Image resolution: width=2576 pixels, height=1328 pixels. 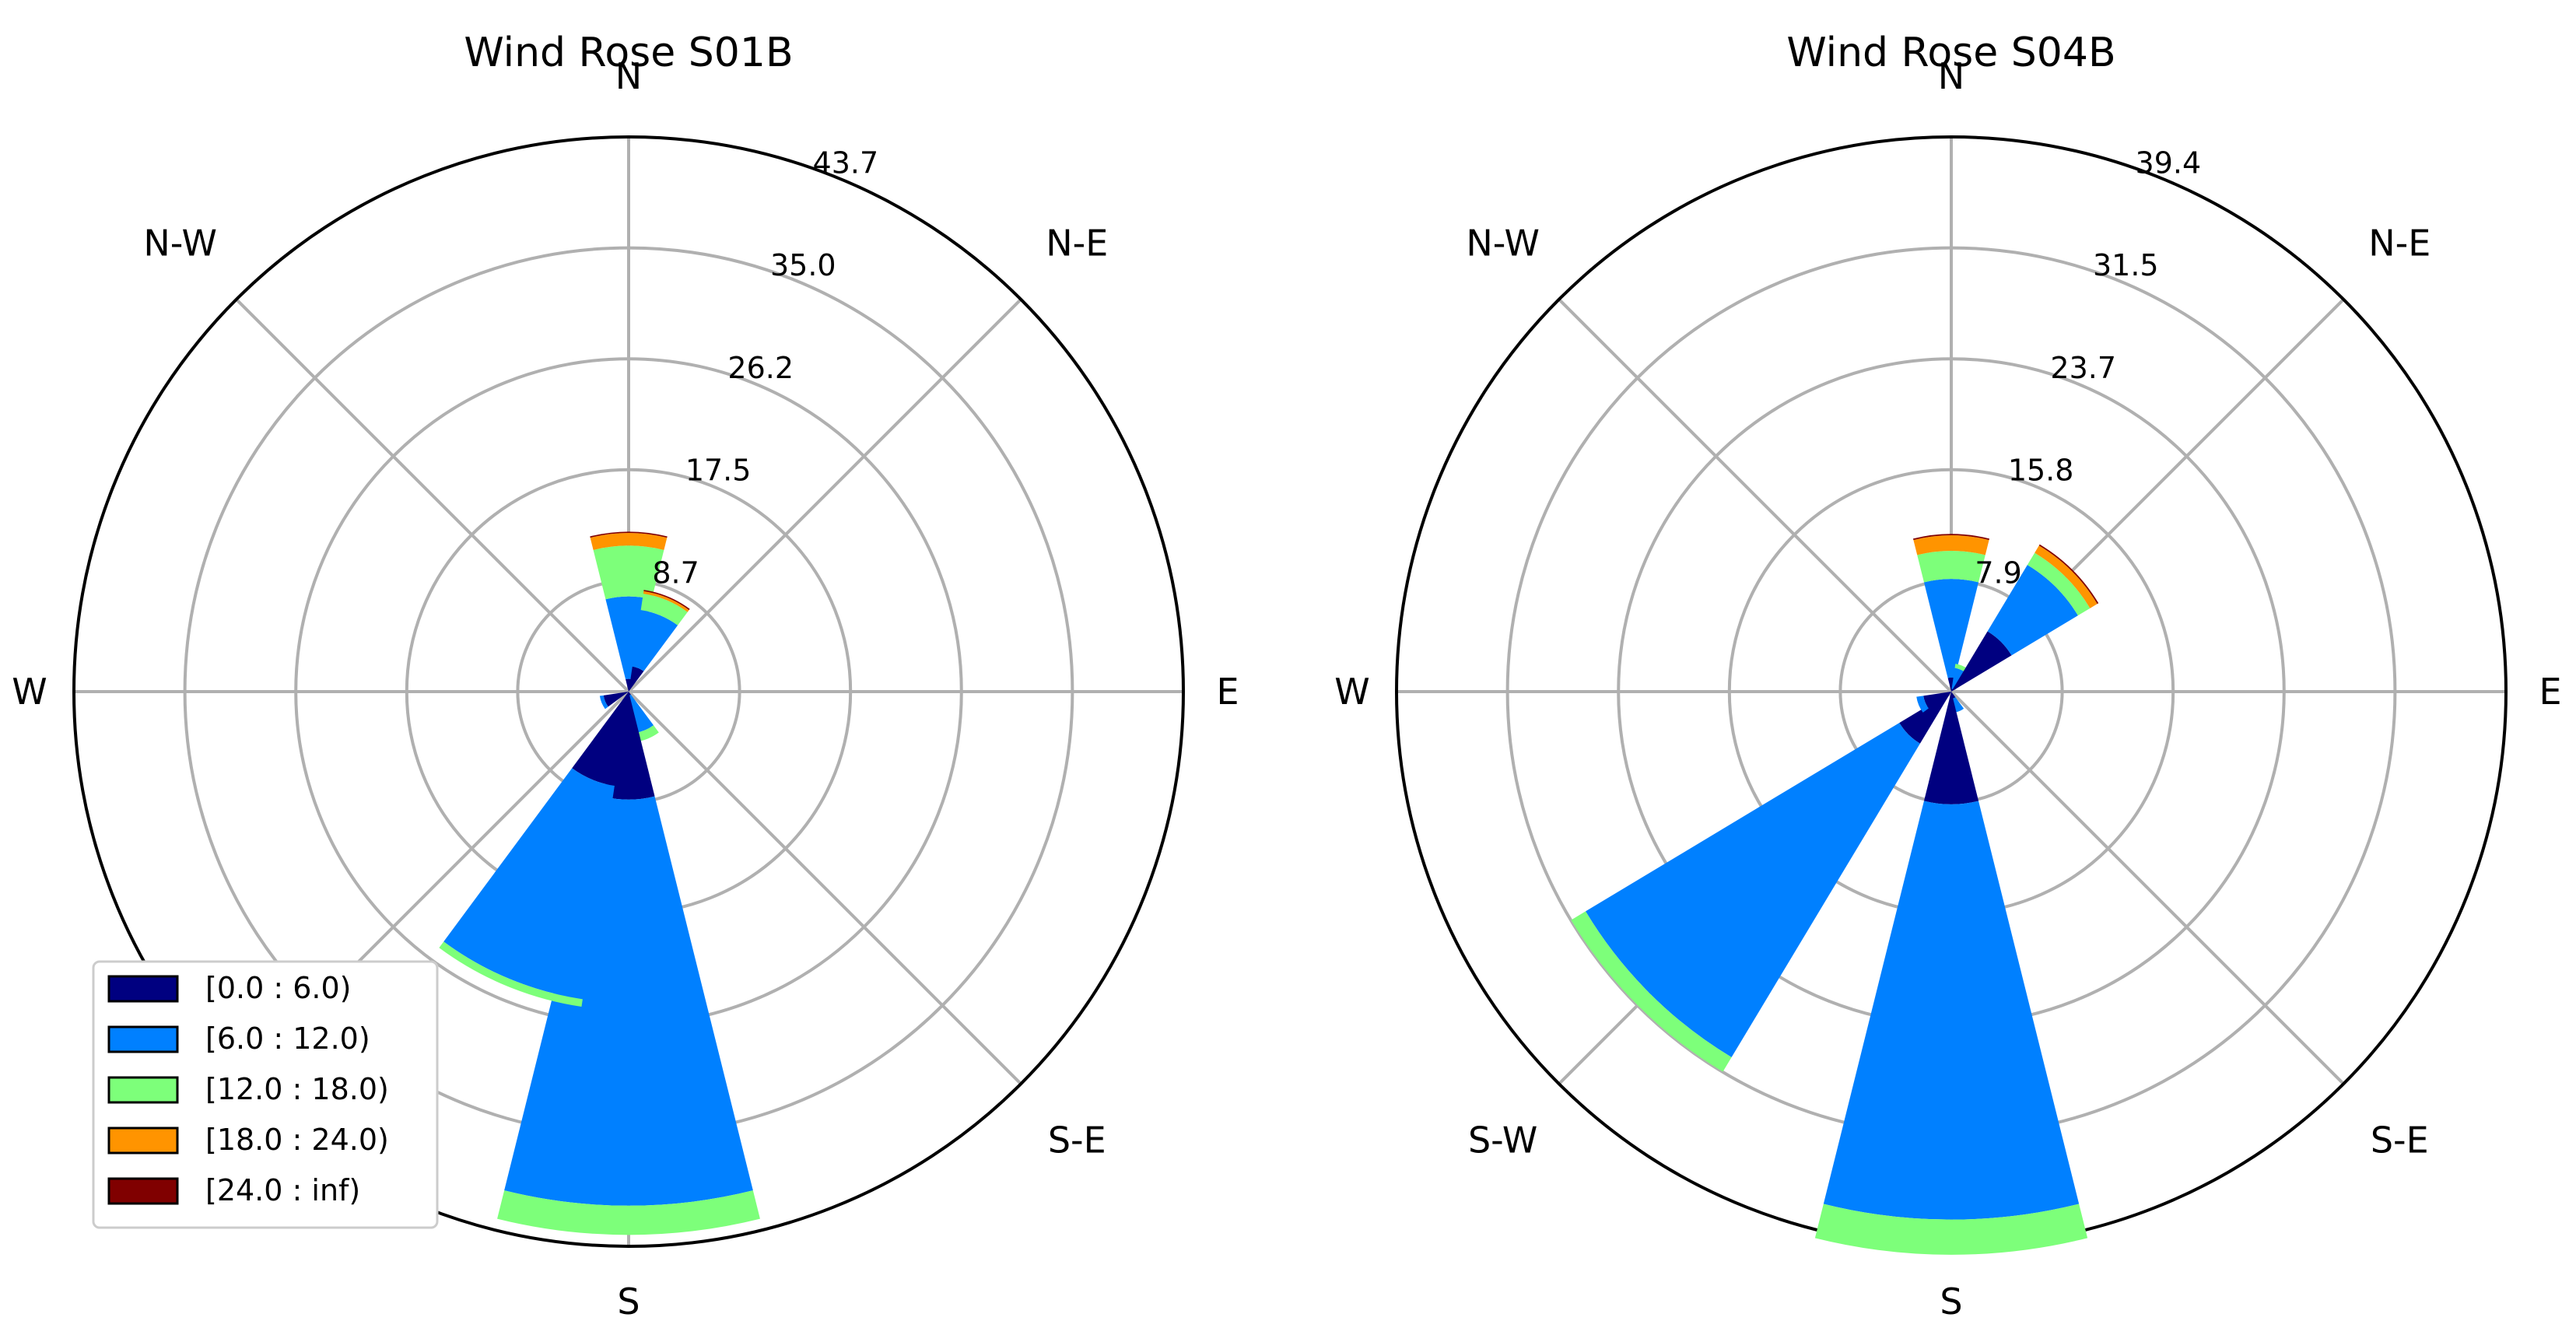 I want to click on legend-label: [12.0 : 18.0), so click(x=297, y=1089).